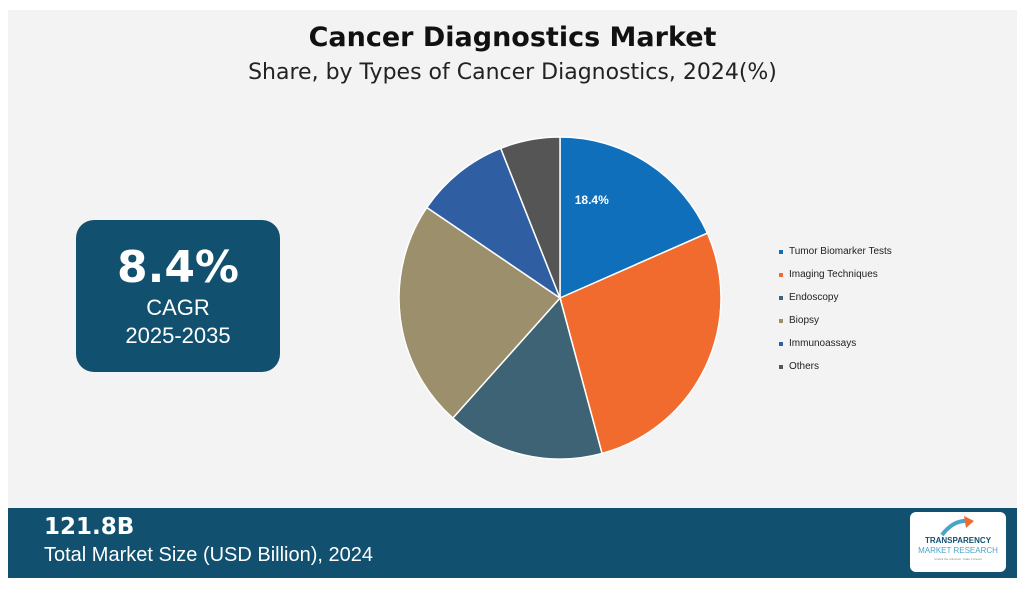  I want to click on legend-label: Others, so click(804, 366).